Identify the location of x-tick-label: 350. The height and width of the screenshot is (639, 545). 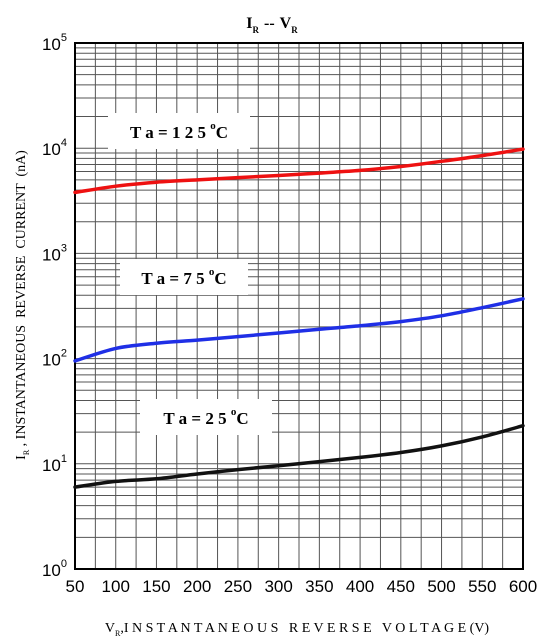
(319, 586).